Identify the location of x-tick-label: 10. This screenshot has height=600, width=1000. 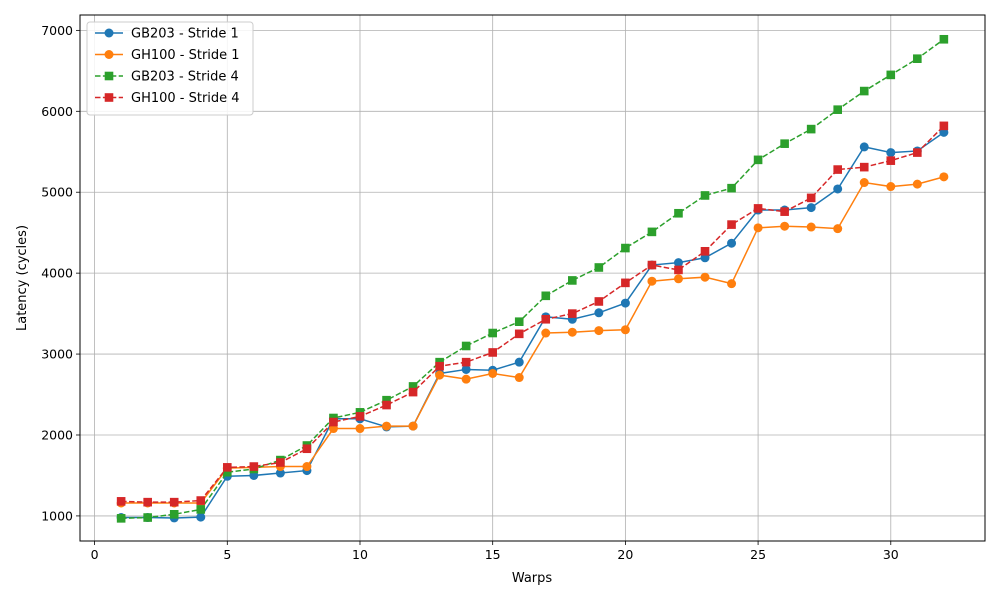
(360, 554).